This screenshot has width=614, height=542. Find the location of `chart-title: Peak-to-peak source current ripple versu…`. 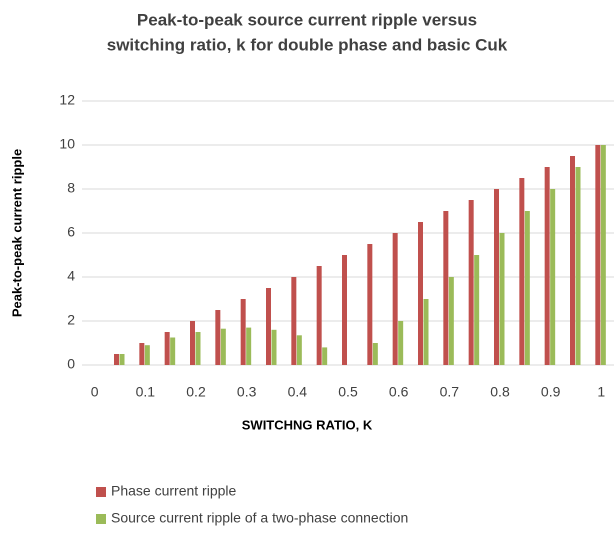

chart-title: Peak-to-peak source current ripple versu… is located at coordinates (307, 19).